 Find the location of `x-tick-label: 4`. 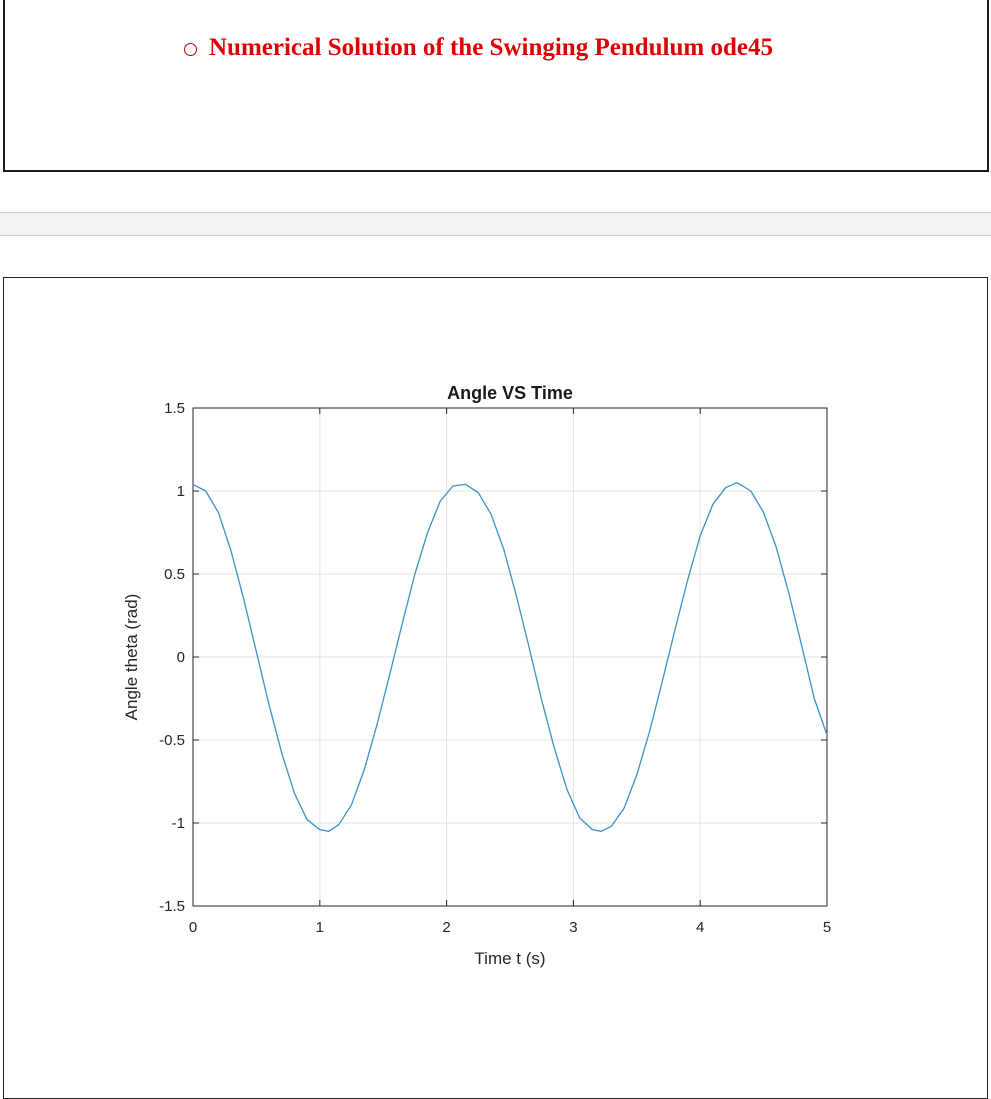

x-tick-label: 4 is located at coordinates (700, 927).